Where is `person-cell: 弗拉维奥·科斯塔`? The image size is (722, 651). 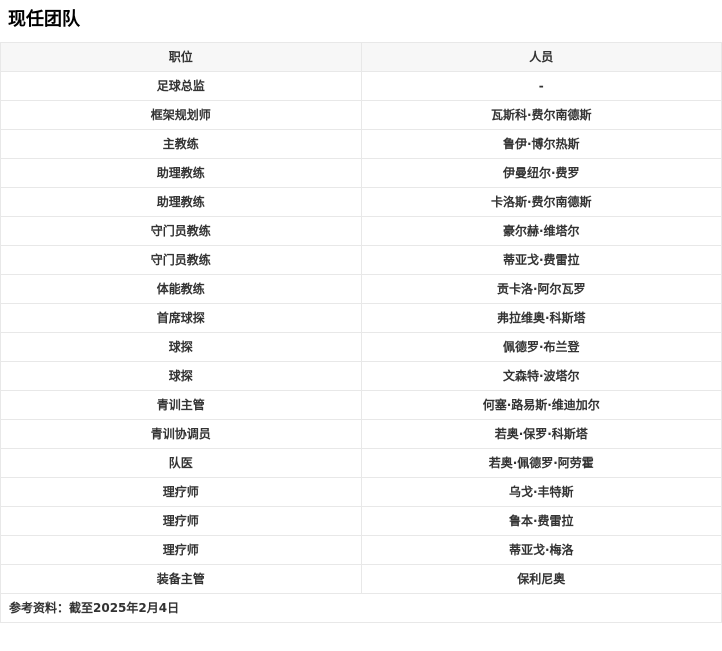
person-cell: 弗拉维奥·科斯塔 is located at coordinates (541, 318).